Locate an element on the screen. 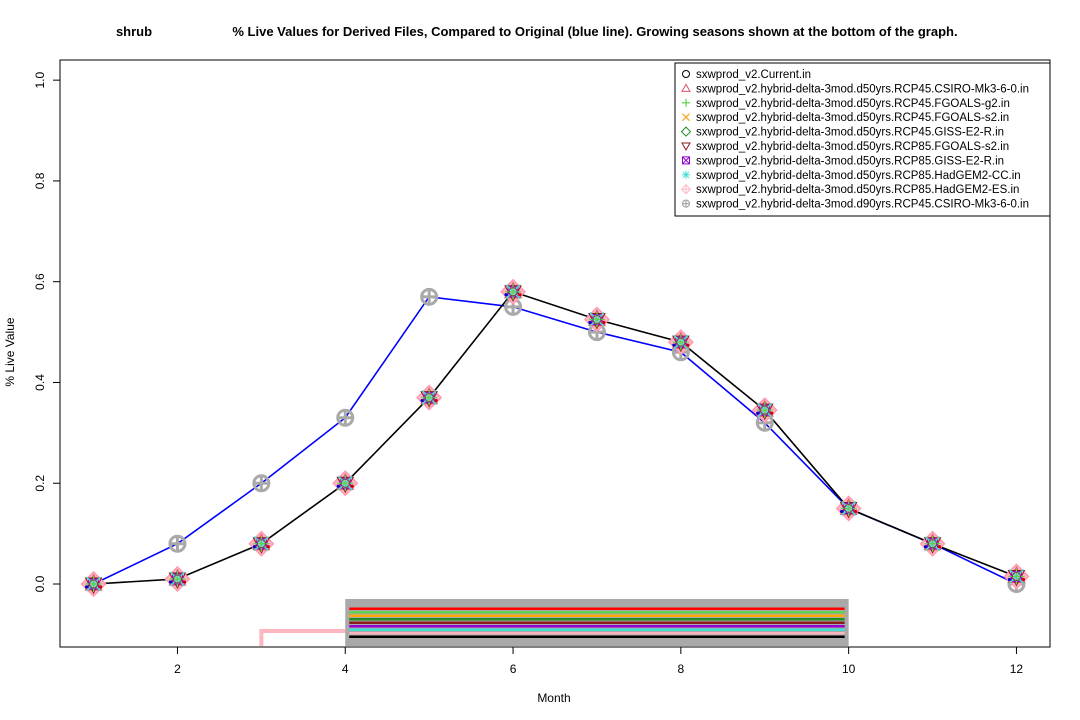 The image size is (1080, 720). legend-symbol-diamond-plus is located at coordinates (686, 189).